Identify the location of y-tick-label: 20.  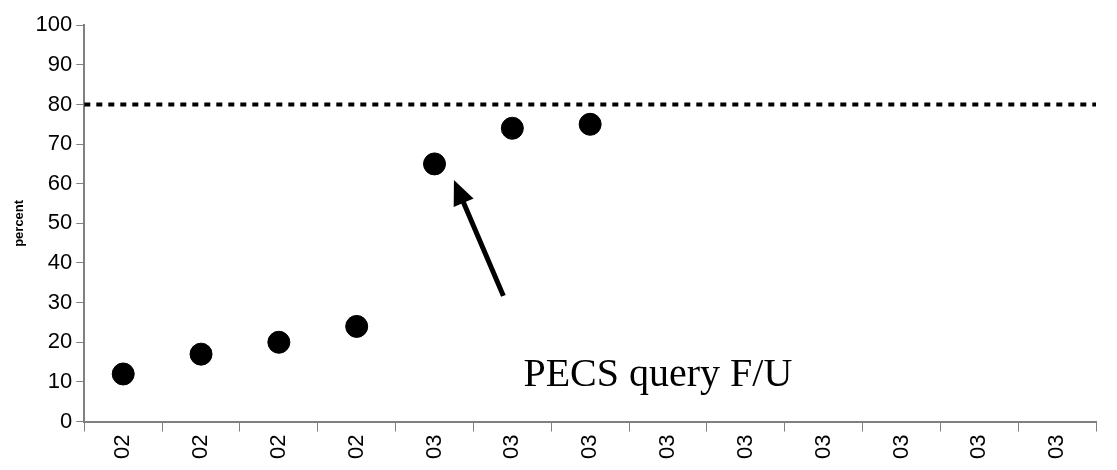
(60, 341).